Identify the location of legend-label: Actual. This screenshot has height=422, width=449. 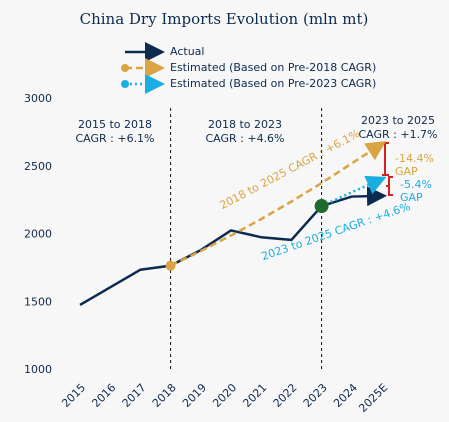
(187, 51).